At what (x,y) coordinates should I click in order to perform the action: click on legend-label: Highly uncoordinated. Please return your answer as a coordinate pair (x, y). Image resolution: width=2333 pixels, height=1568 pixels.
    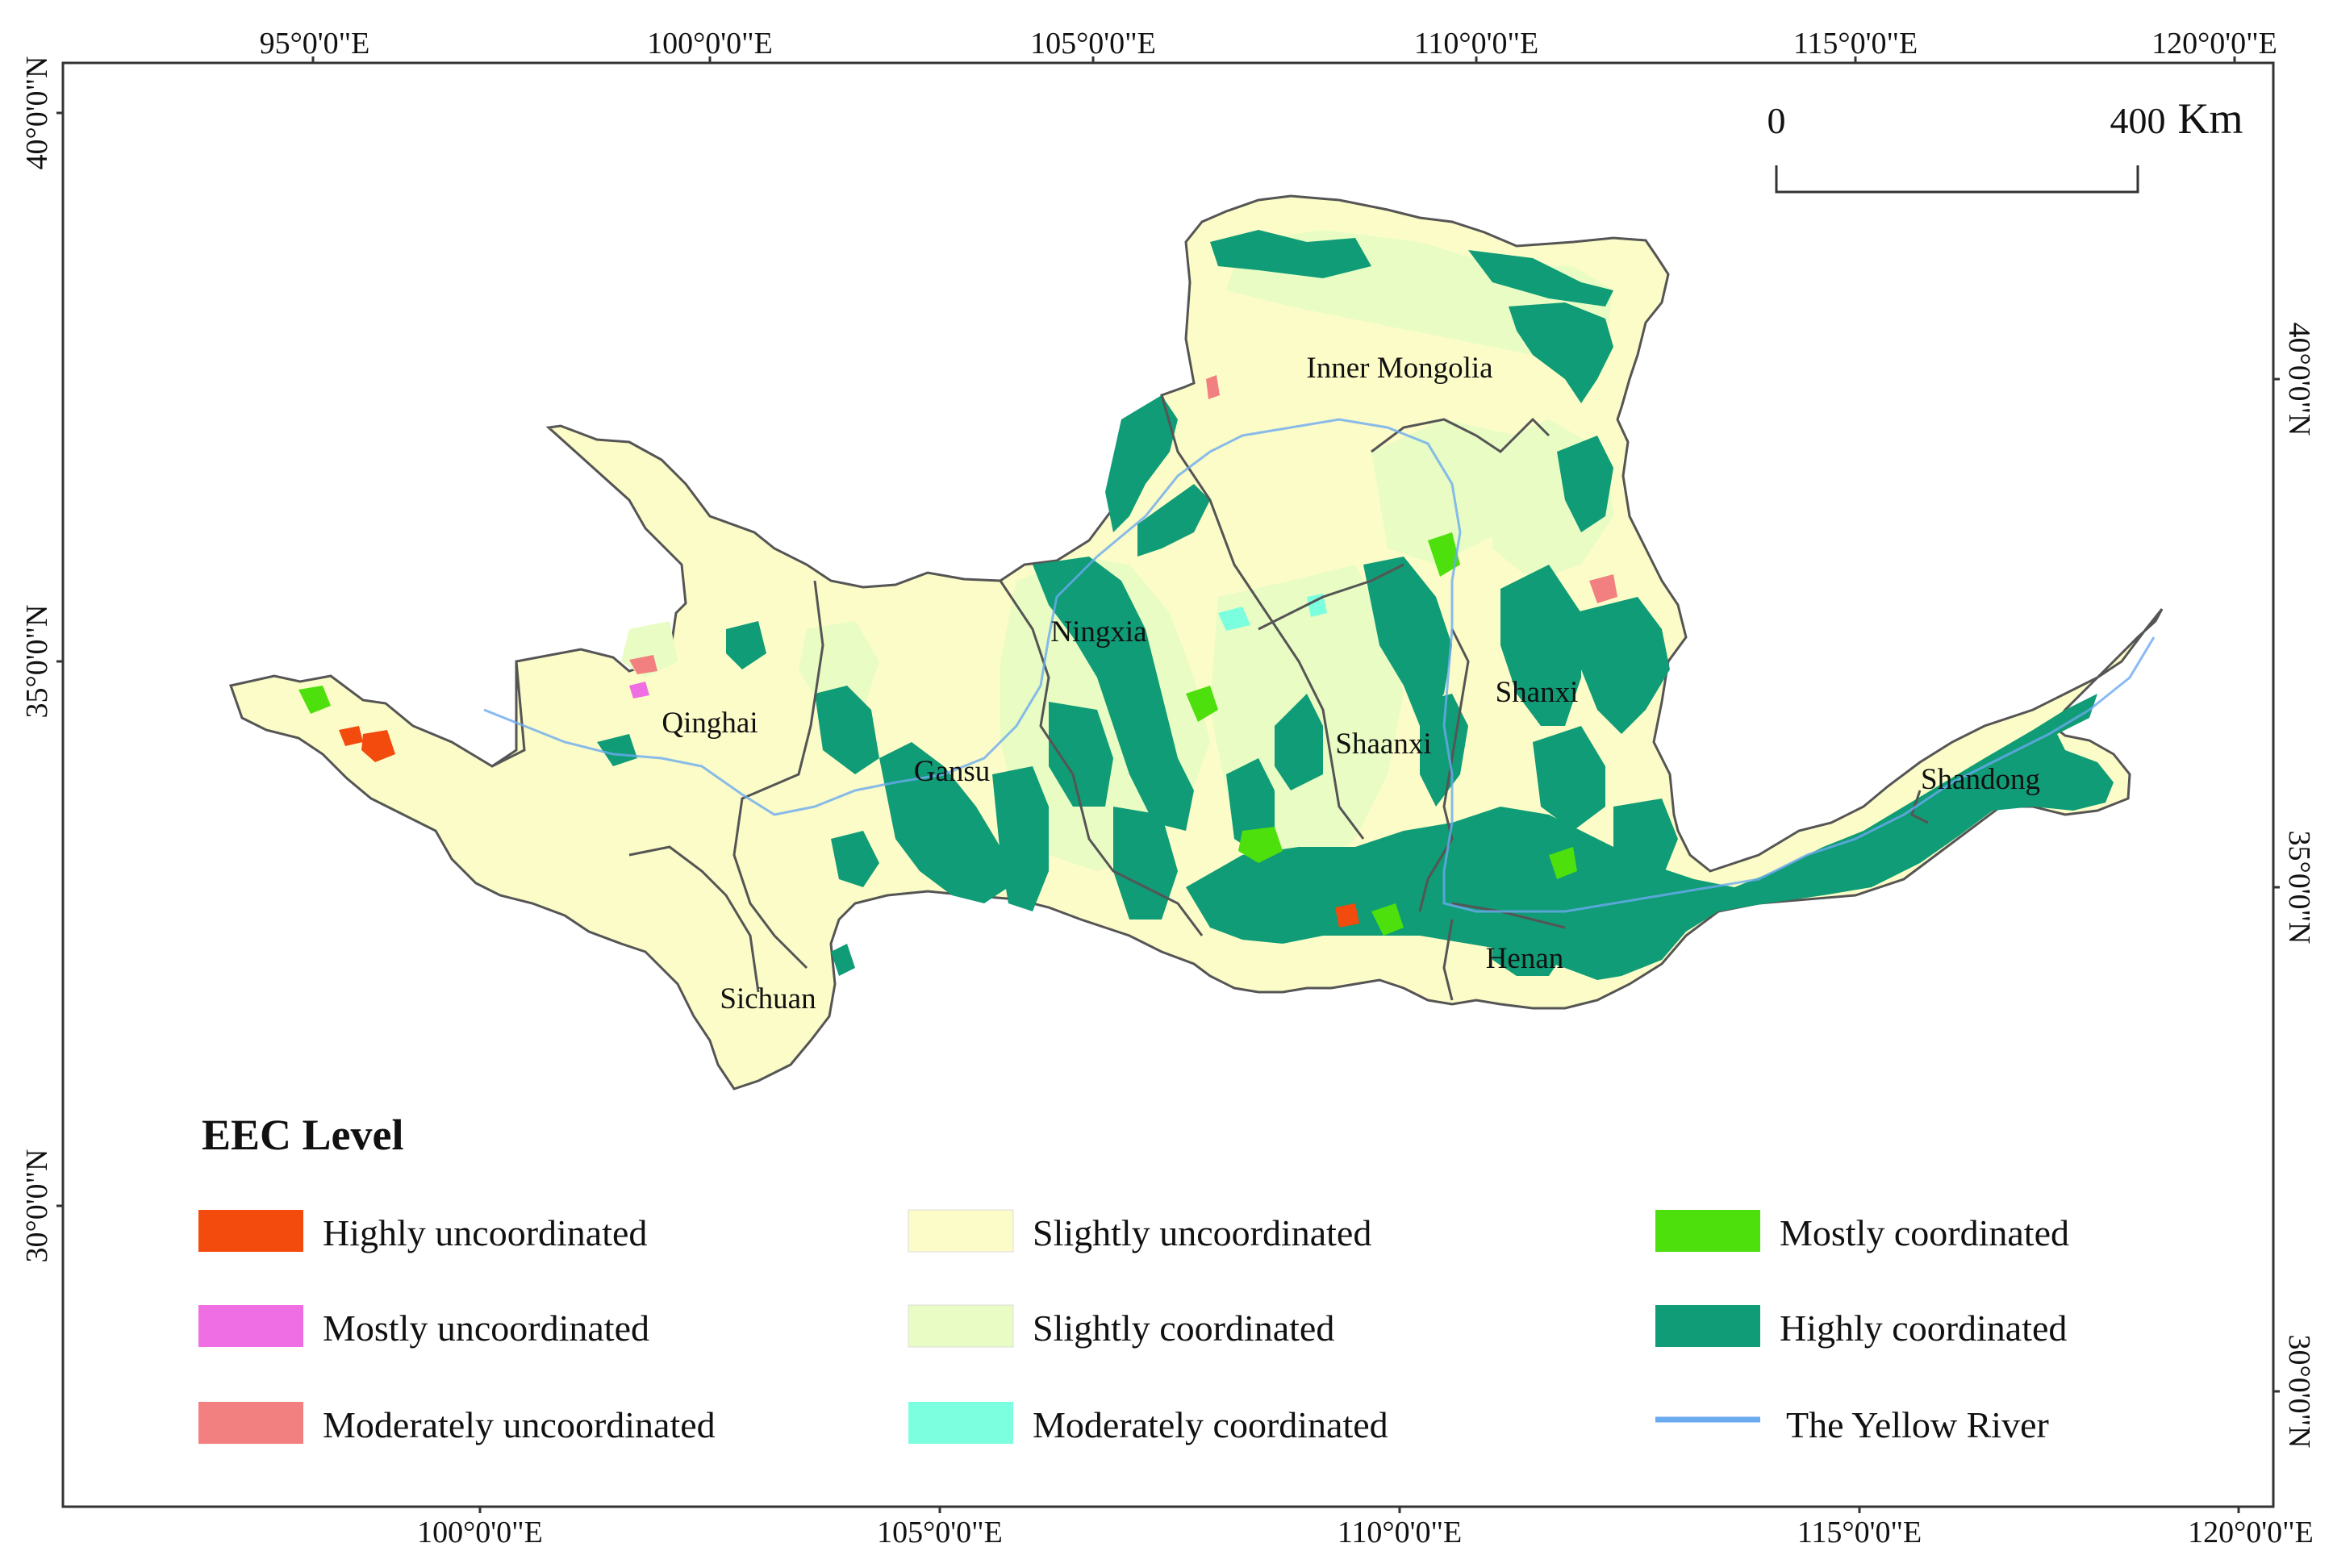
    Looking at the image, I should click on (485, 1232).